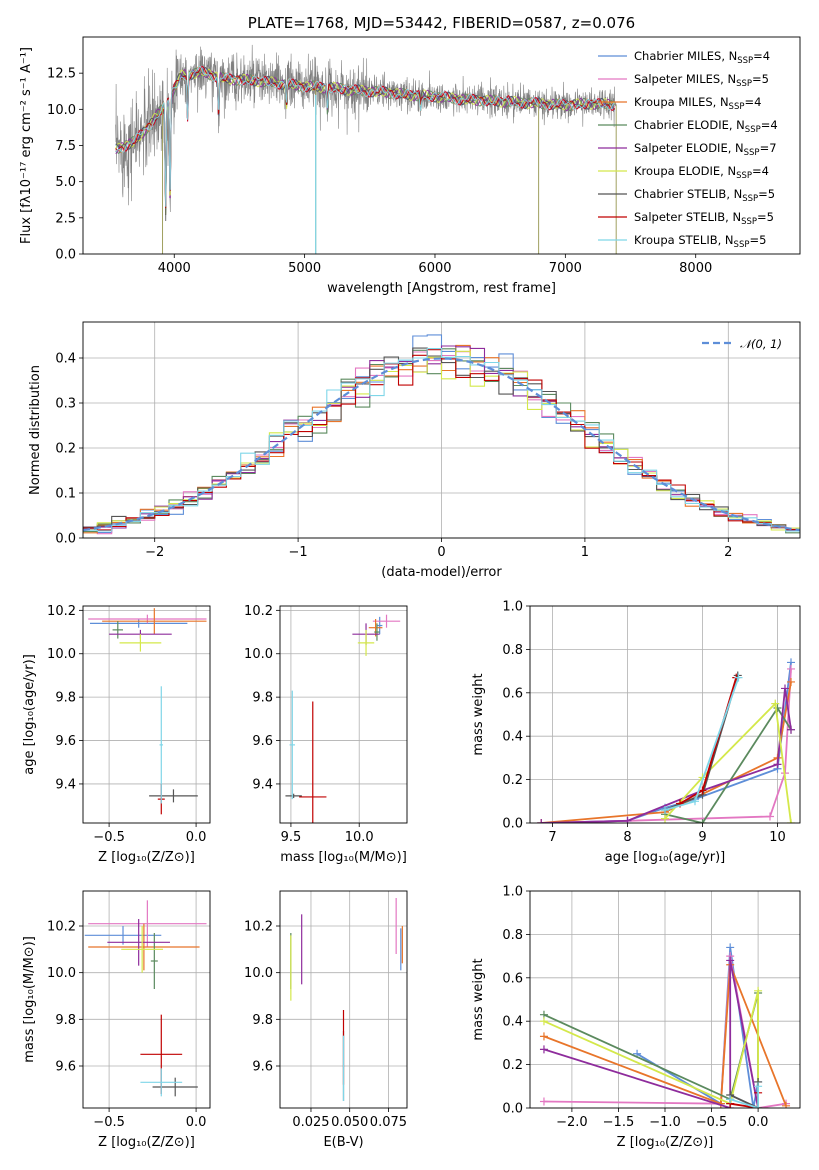 The image size is (819, 1170). What do you see at coordinates (689, 125) in the screenshot?
I see `legend-label: Chabrier ELODIE, N` at bounding box center [689, 125].